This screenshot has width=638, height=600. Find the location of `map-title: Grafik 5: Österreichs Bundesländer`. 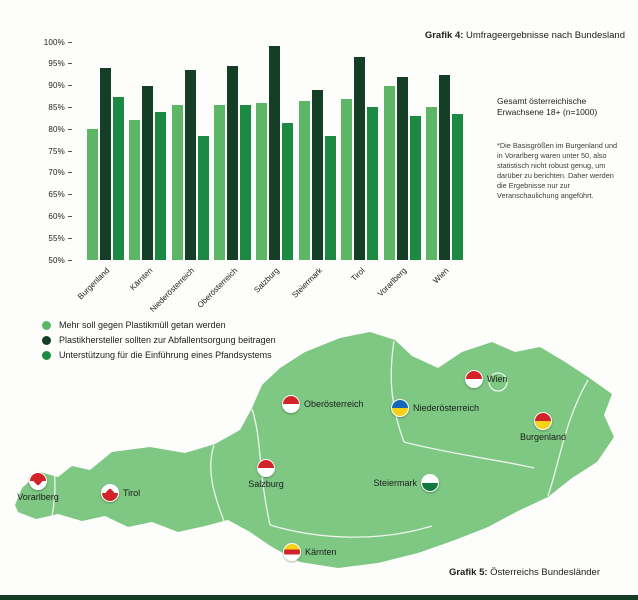

map-title: Grafik 5: Österreichs Bundesländer is located at coordinates (524, 572).